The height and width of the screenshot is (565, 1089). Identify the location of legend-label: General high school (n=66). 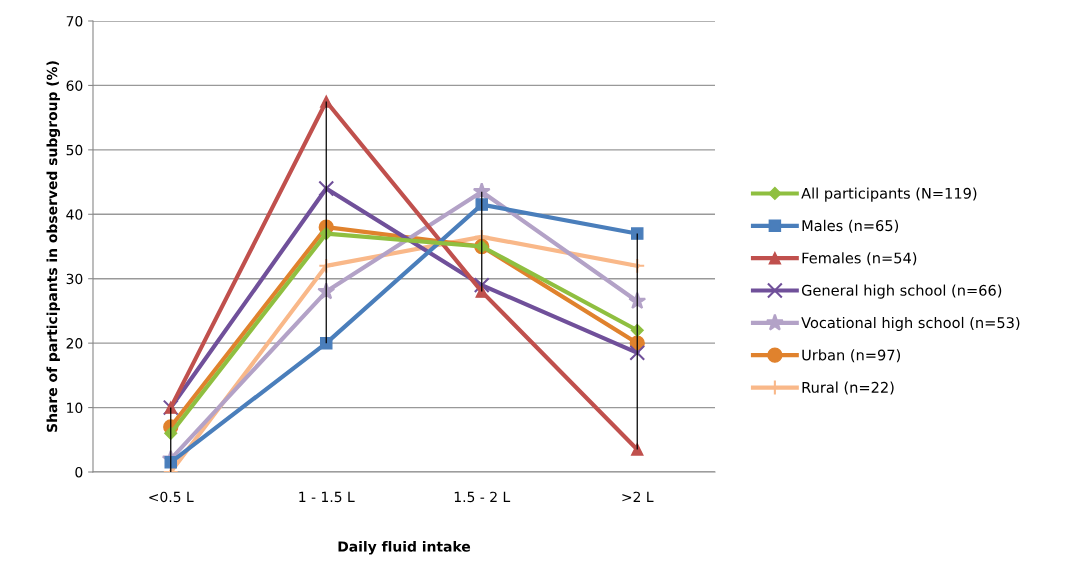
(901, 291).